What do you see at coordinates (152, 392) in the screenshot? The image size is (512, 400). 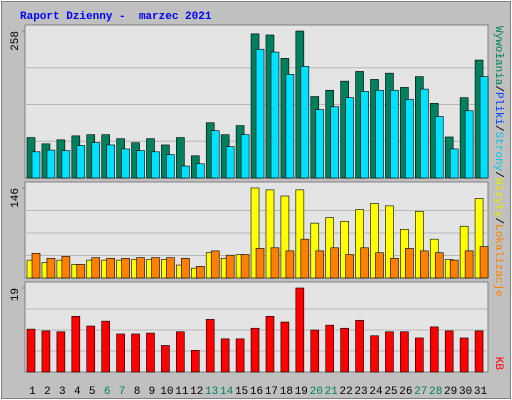 I see `x-tick-label: 9` at bounding box center [152, 392].